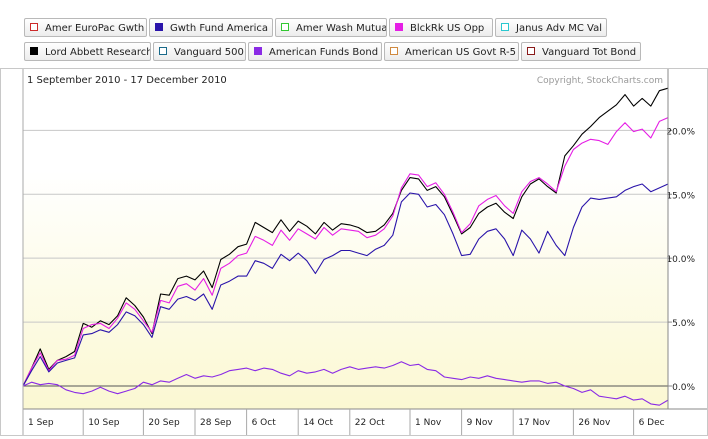 Image resolution: width=708 pixels, height=439 pixels. Describe the element at coordinates (209, 52) in the screenshot. I see `legend-label: Vanguard 500` at that location.